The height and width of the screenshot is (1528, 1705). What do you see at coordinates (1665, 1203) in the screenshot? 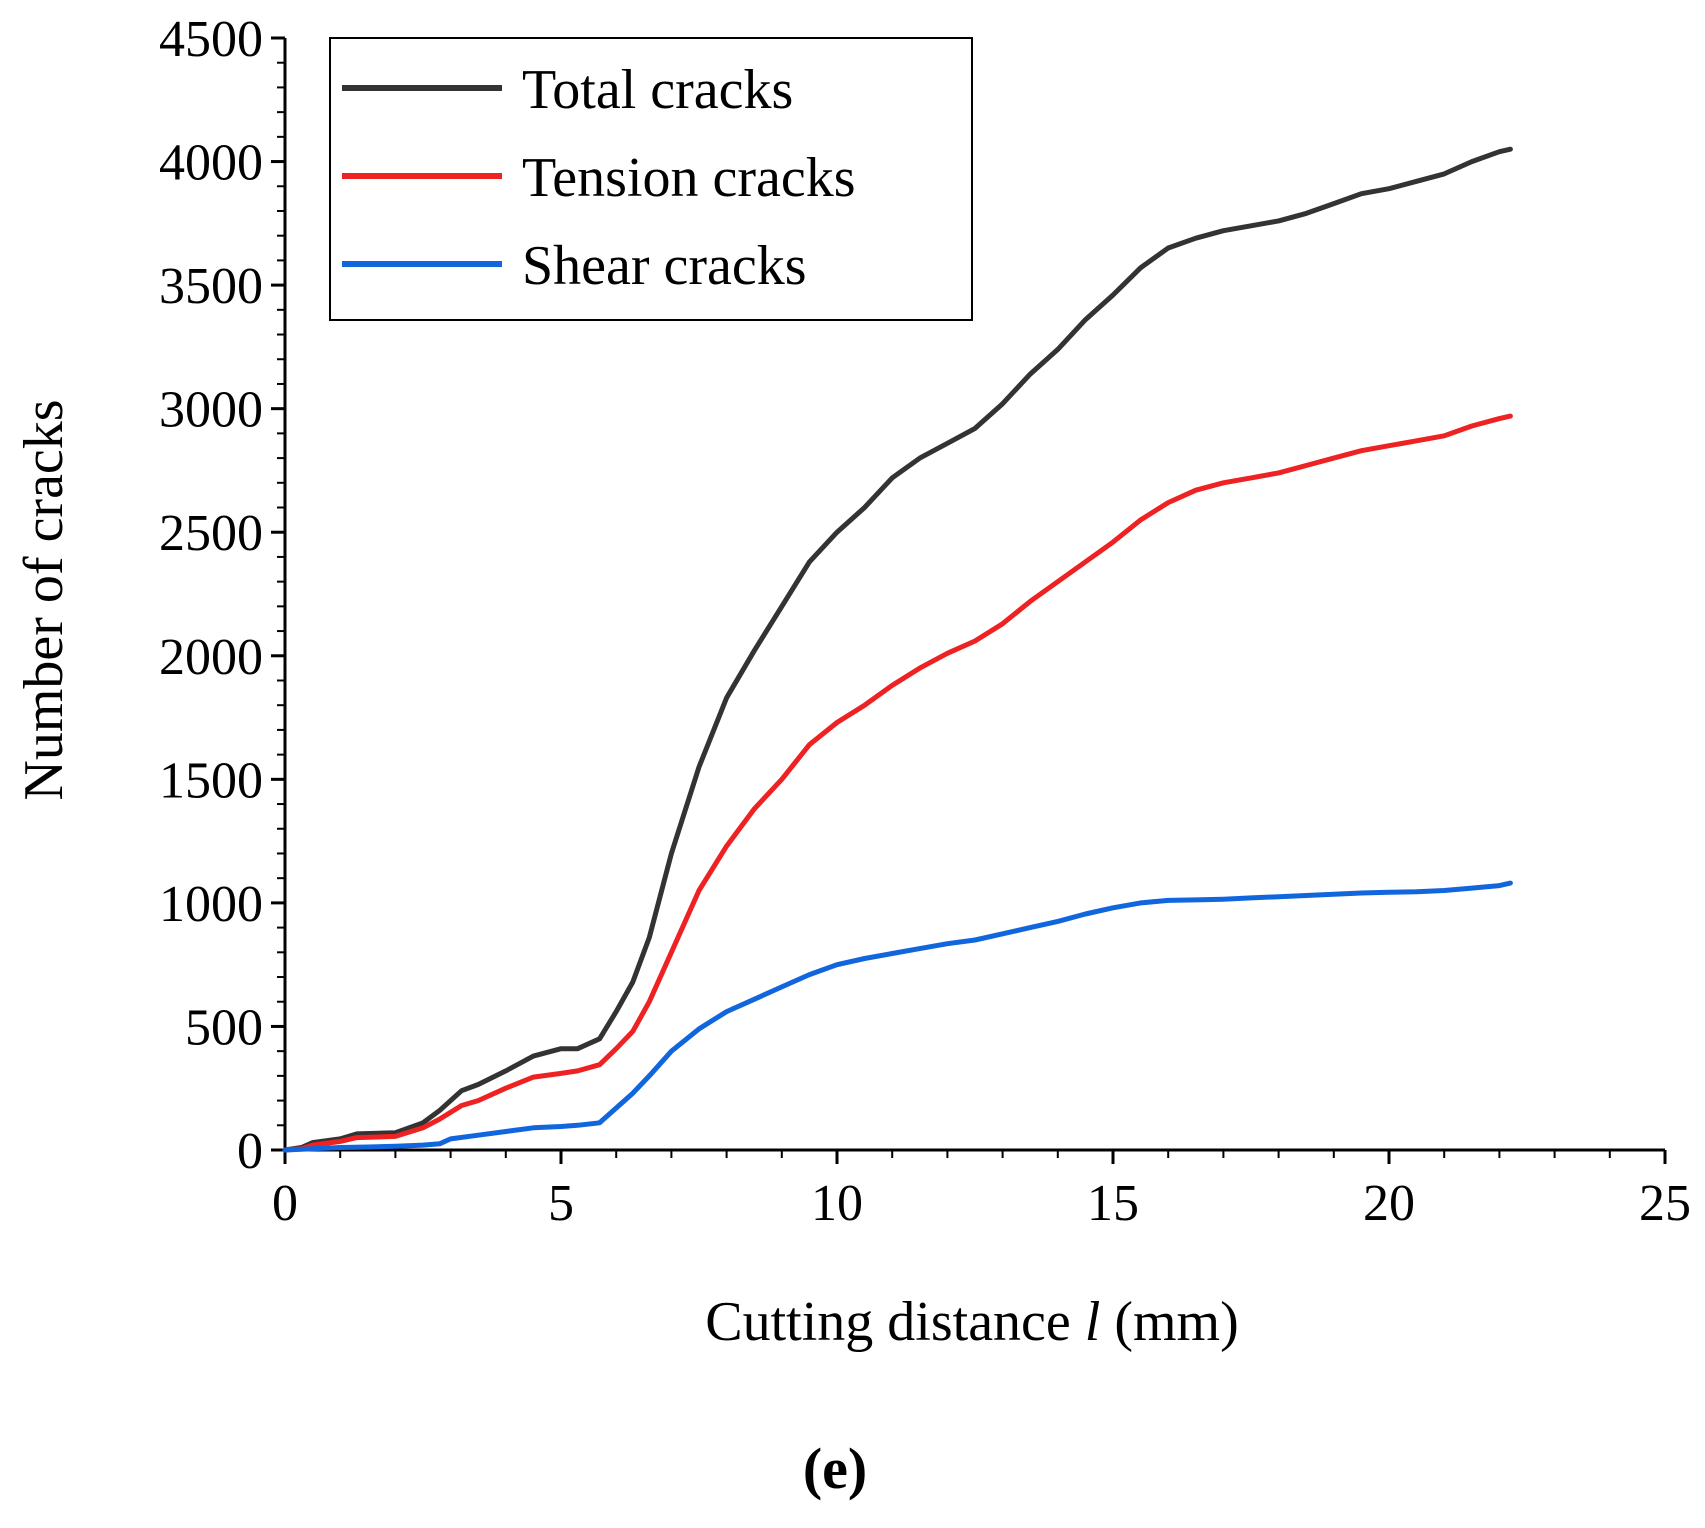
I see `x-tick-label: 25` at bounding box center [1665, 1203].